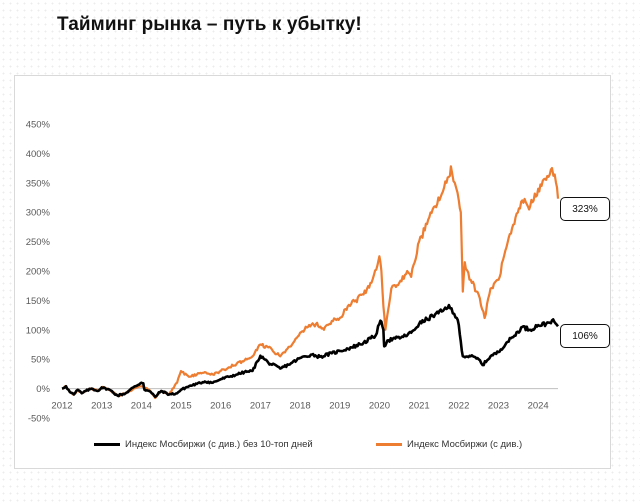 The width and height of the screenshot is (640, 503). Describe the element at coordinates (38, 301) in the screenshot. I see `y-tick-label: 150%` at that location.